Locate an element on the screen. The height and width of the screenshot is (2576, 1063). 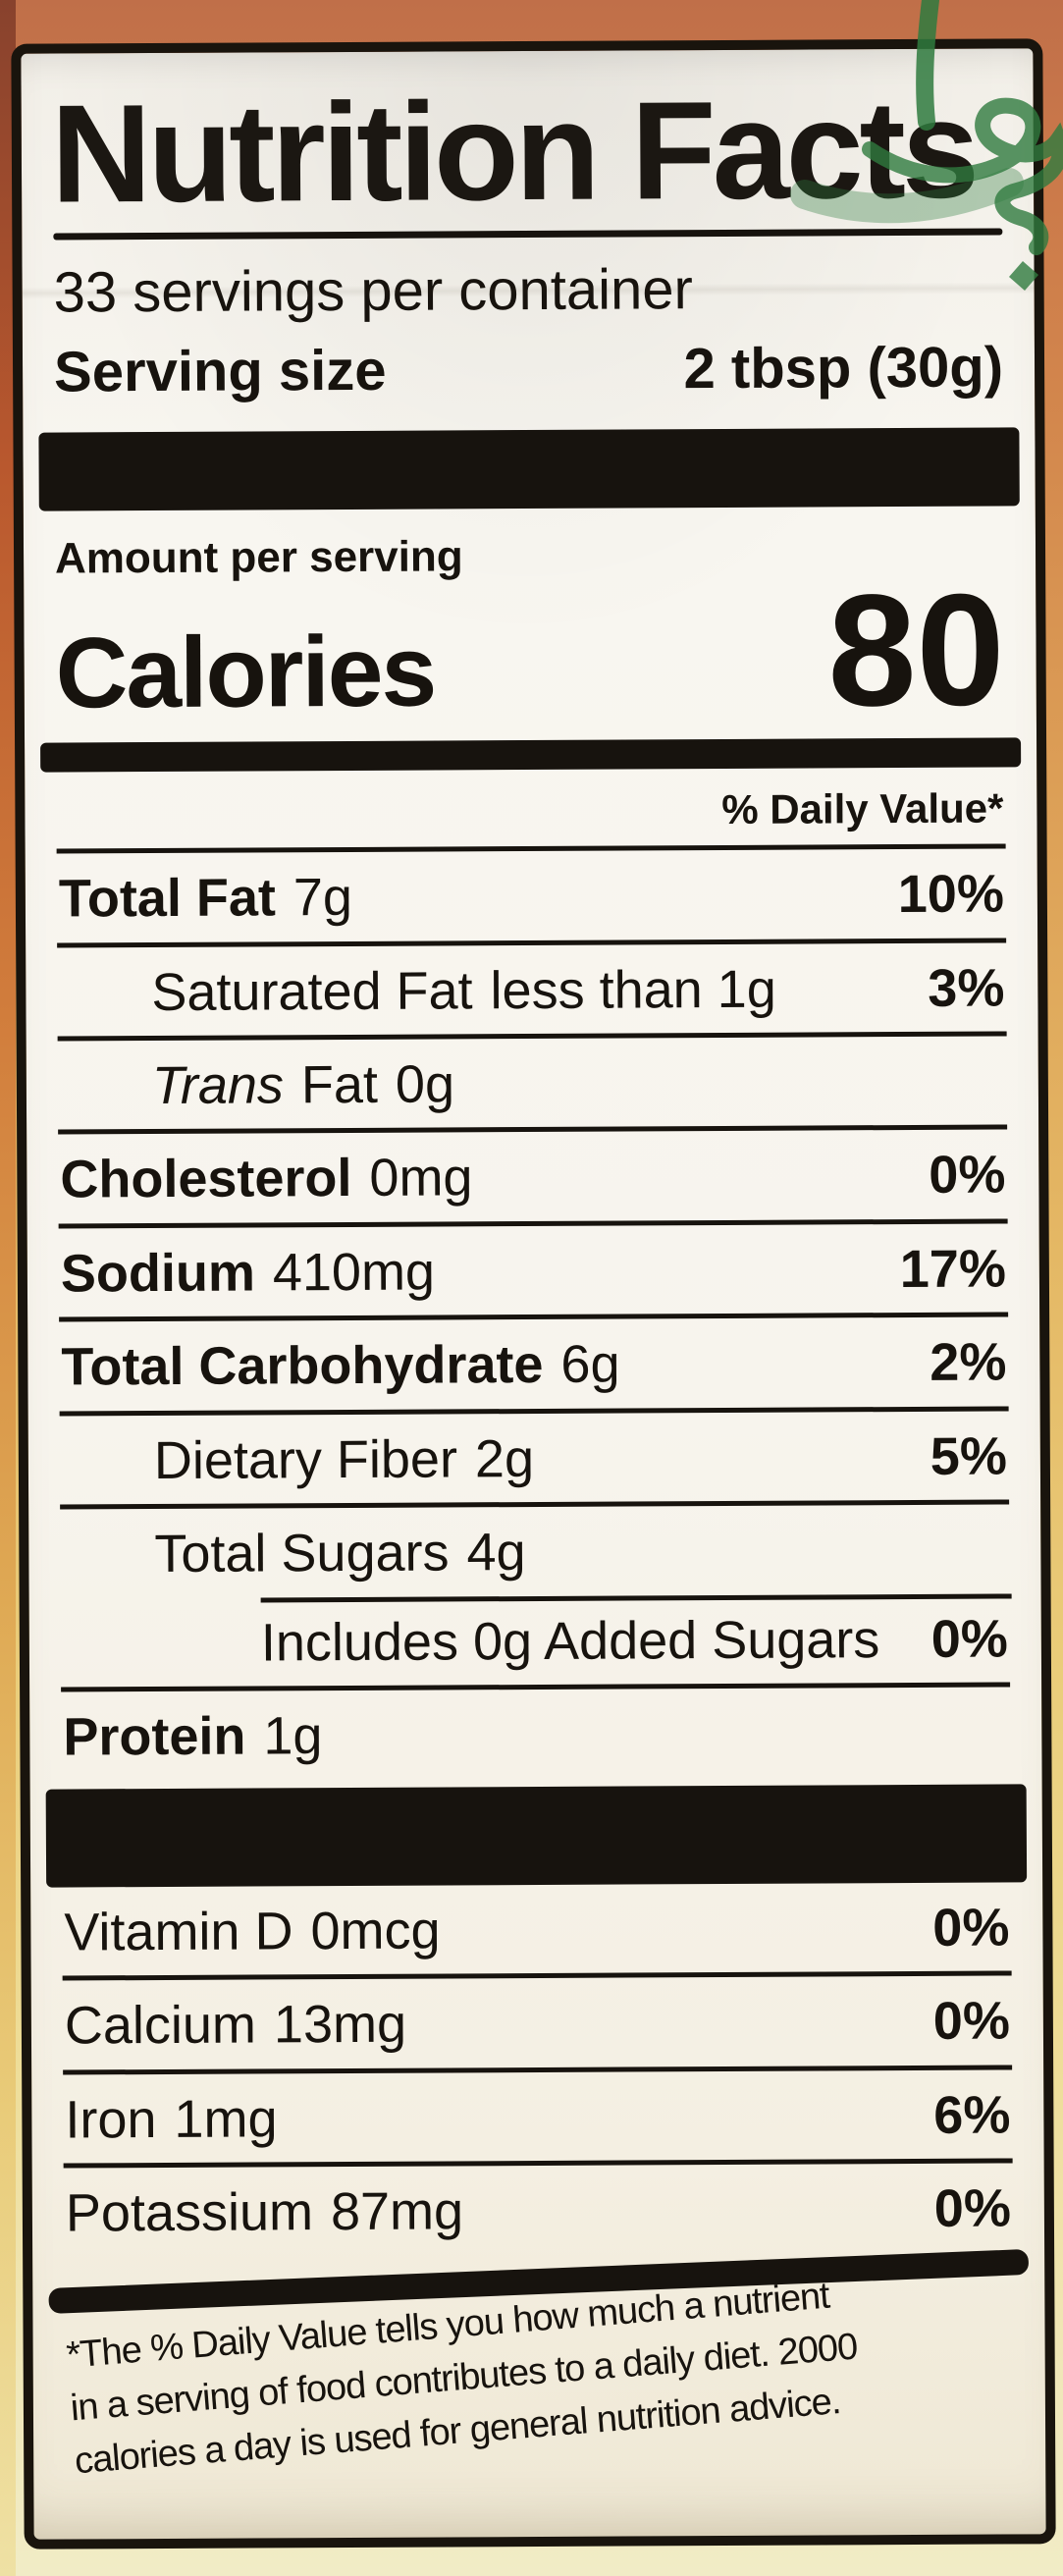
nutrient-row-sodium: Sodium 410mg 17% is located at coordinates (533, 1267).